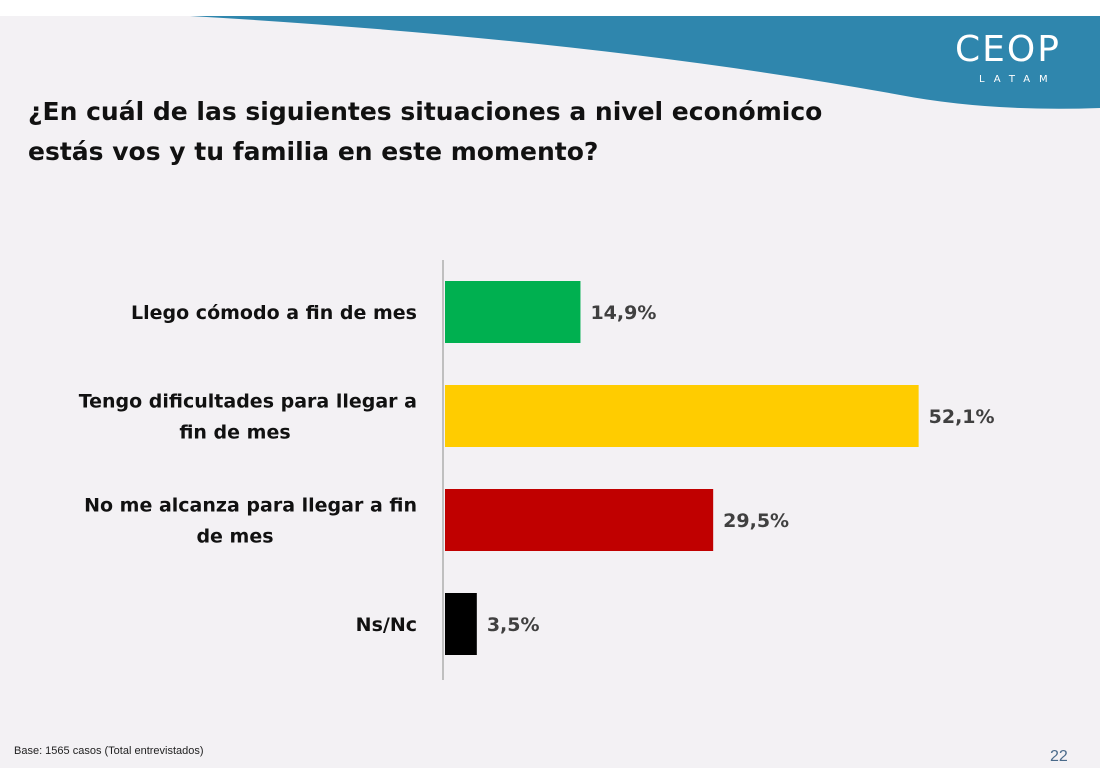 This screenshot has width=1100, height=768. What do you see at coordinates (645, 62) in the screenshot?
I see `header-wave` at bounding box center [645, 62].